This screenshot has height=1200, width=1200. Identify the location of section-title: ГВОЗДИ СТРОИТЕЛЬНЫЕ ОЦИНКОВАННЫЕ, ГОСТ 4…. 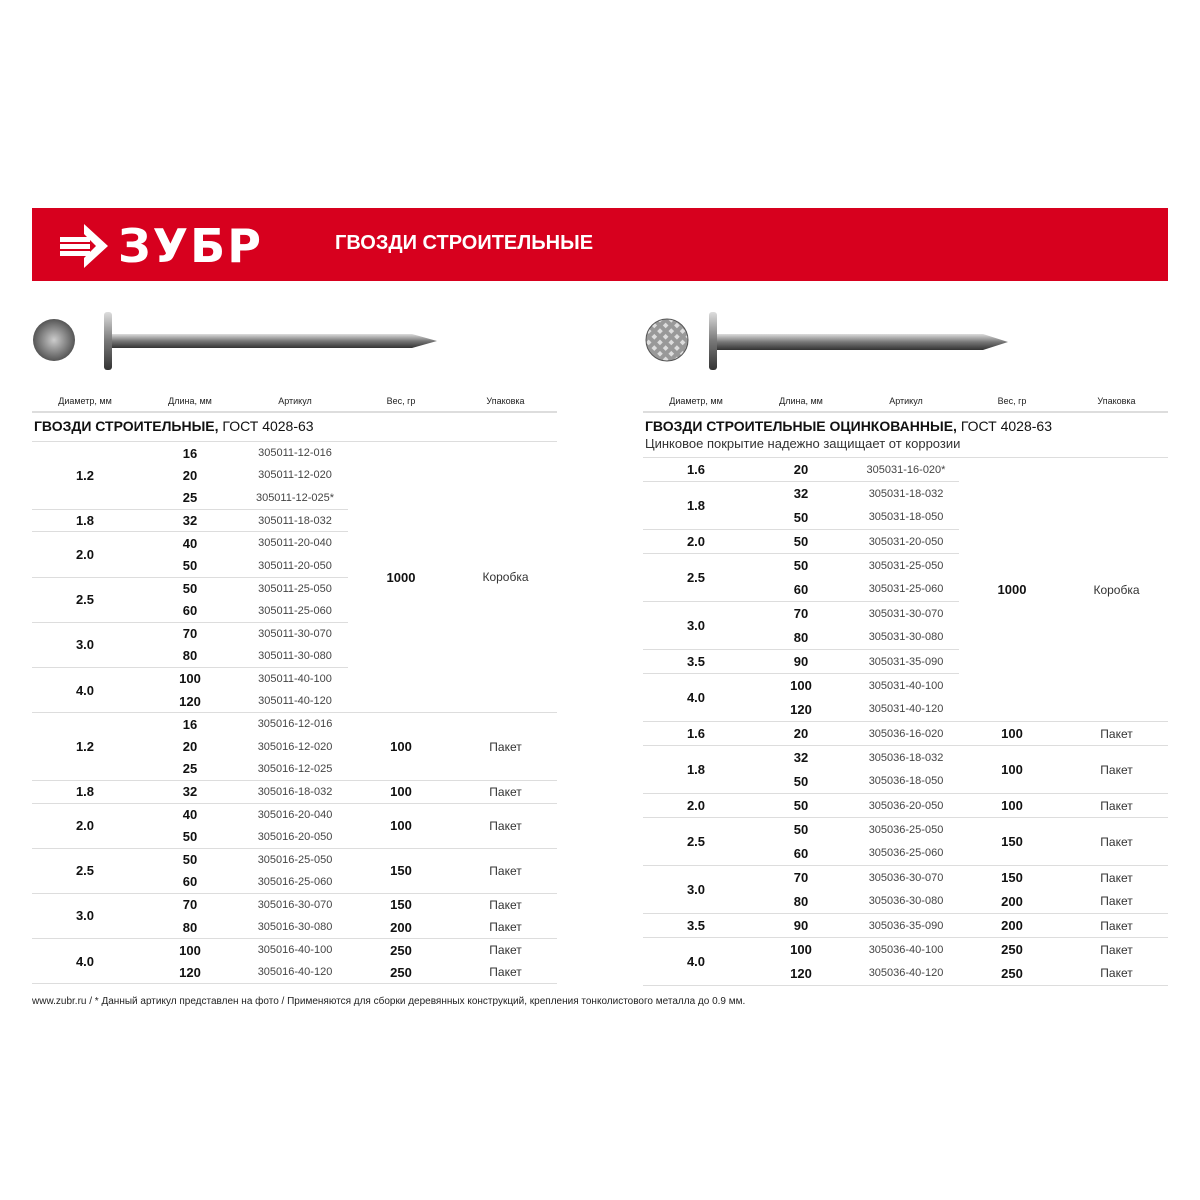
(848, 426).